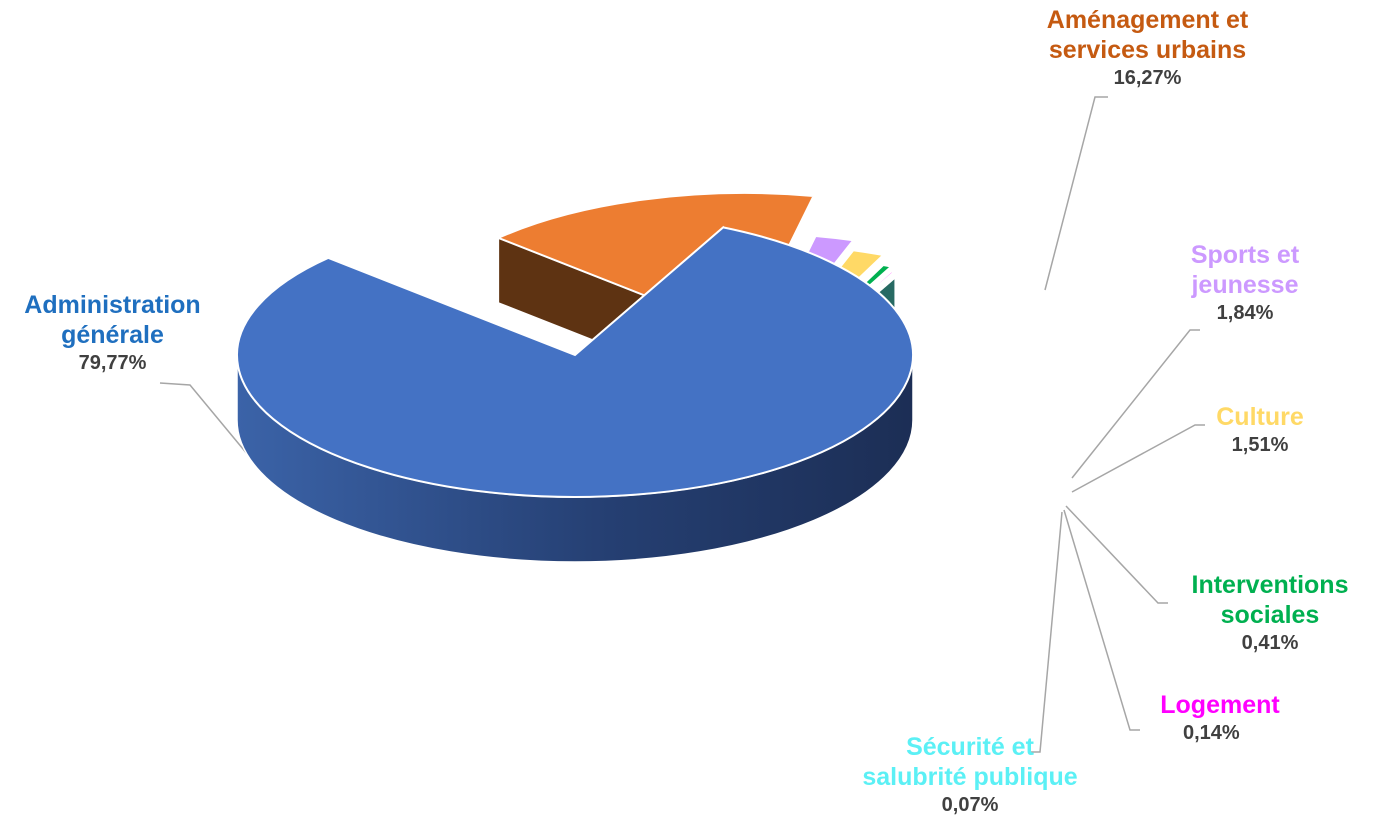 This screenshot has width=1381, height=827. Describe the element at coordinates (1076, 193) in the screenshot. I see `leader-line-amenagement-services-urbains` at that location.